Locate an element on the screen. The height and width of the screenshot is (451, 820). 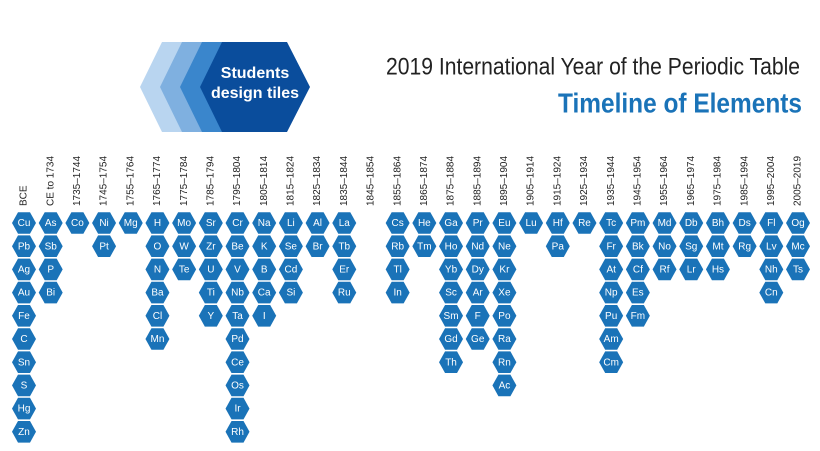
period-label: 1885–1894 is located at coordinates (477, 181).